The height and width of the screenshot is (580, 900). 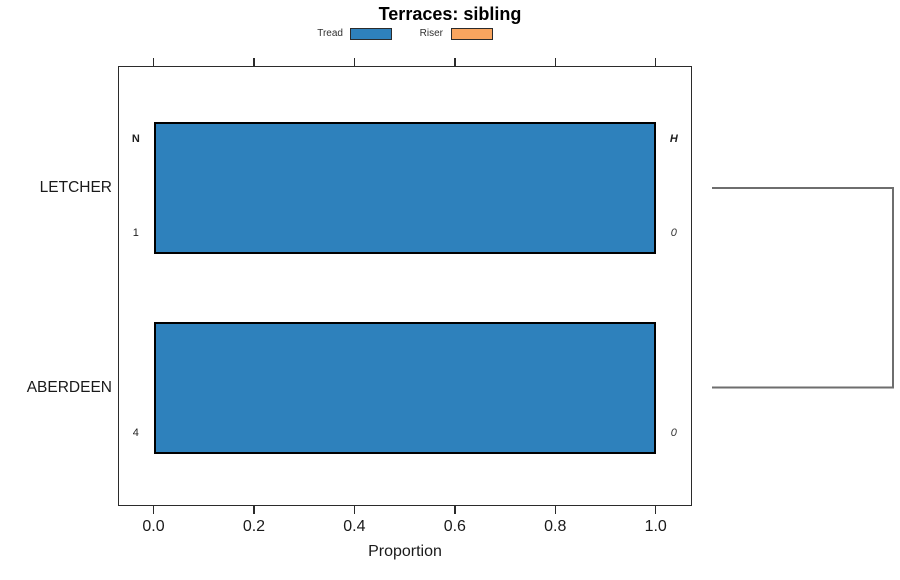 I want to click on bar-annotation-top-left: N, so click(x=135, y=139).